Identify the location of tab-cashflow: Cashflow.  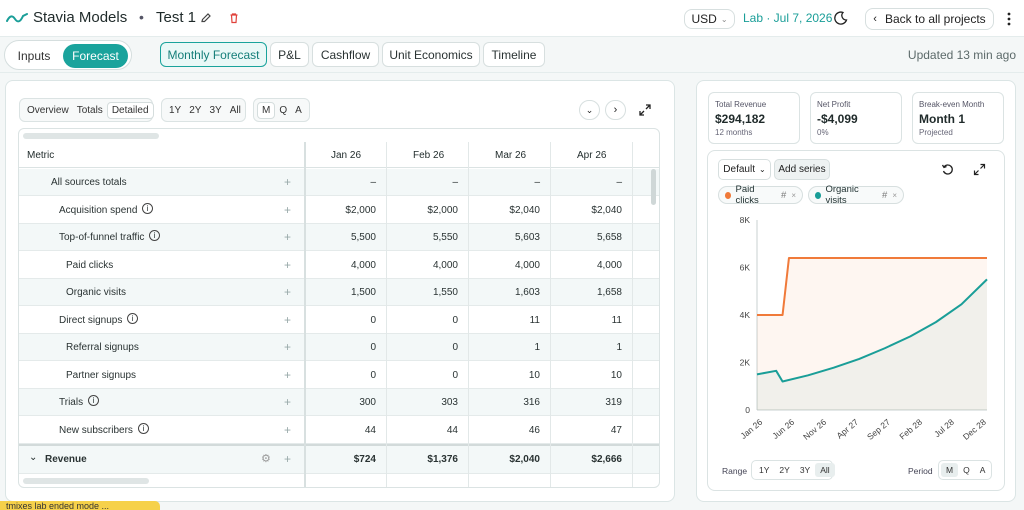
(345, 54).